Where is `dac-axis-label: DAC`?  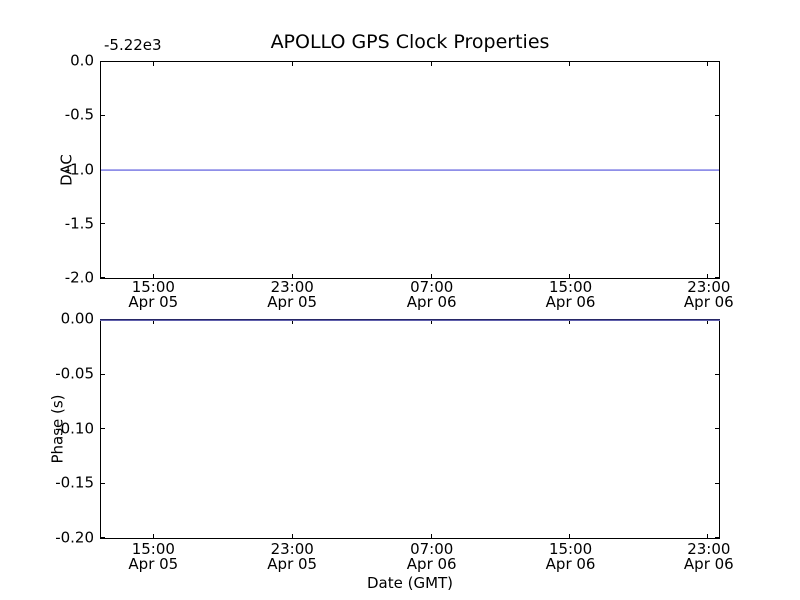
dac-axis-label: DAC is located at coordinates (66, 170).